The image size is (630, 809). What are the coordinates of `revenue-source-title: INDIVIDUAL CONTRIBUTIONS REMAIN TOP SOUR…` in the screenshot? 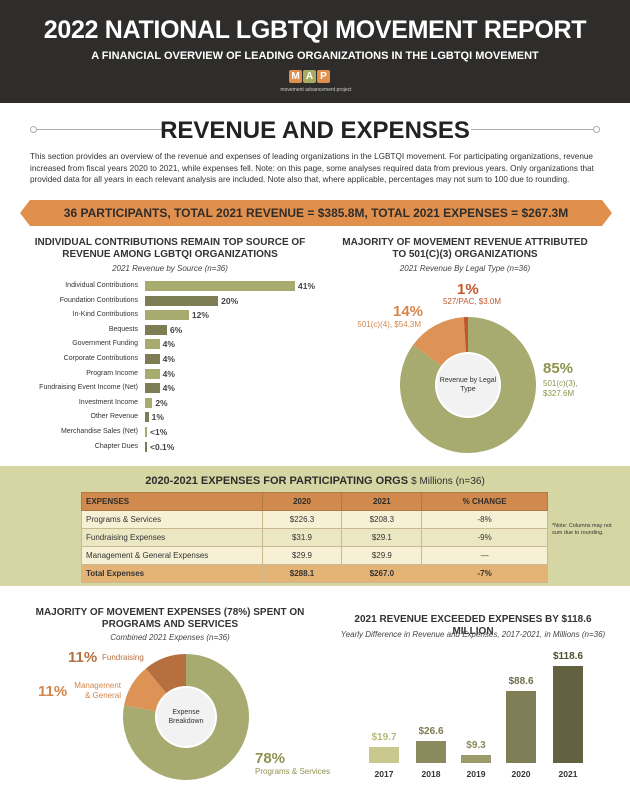 It's located at (170, 248).